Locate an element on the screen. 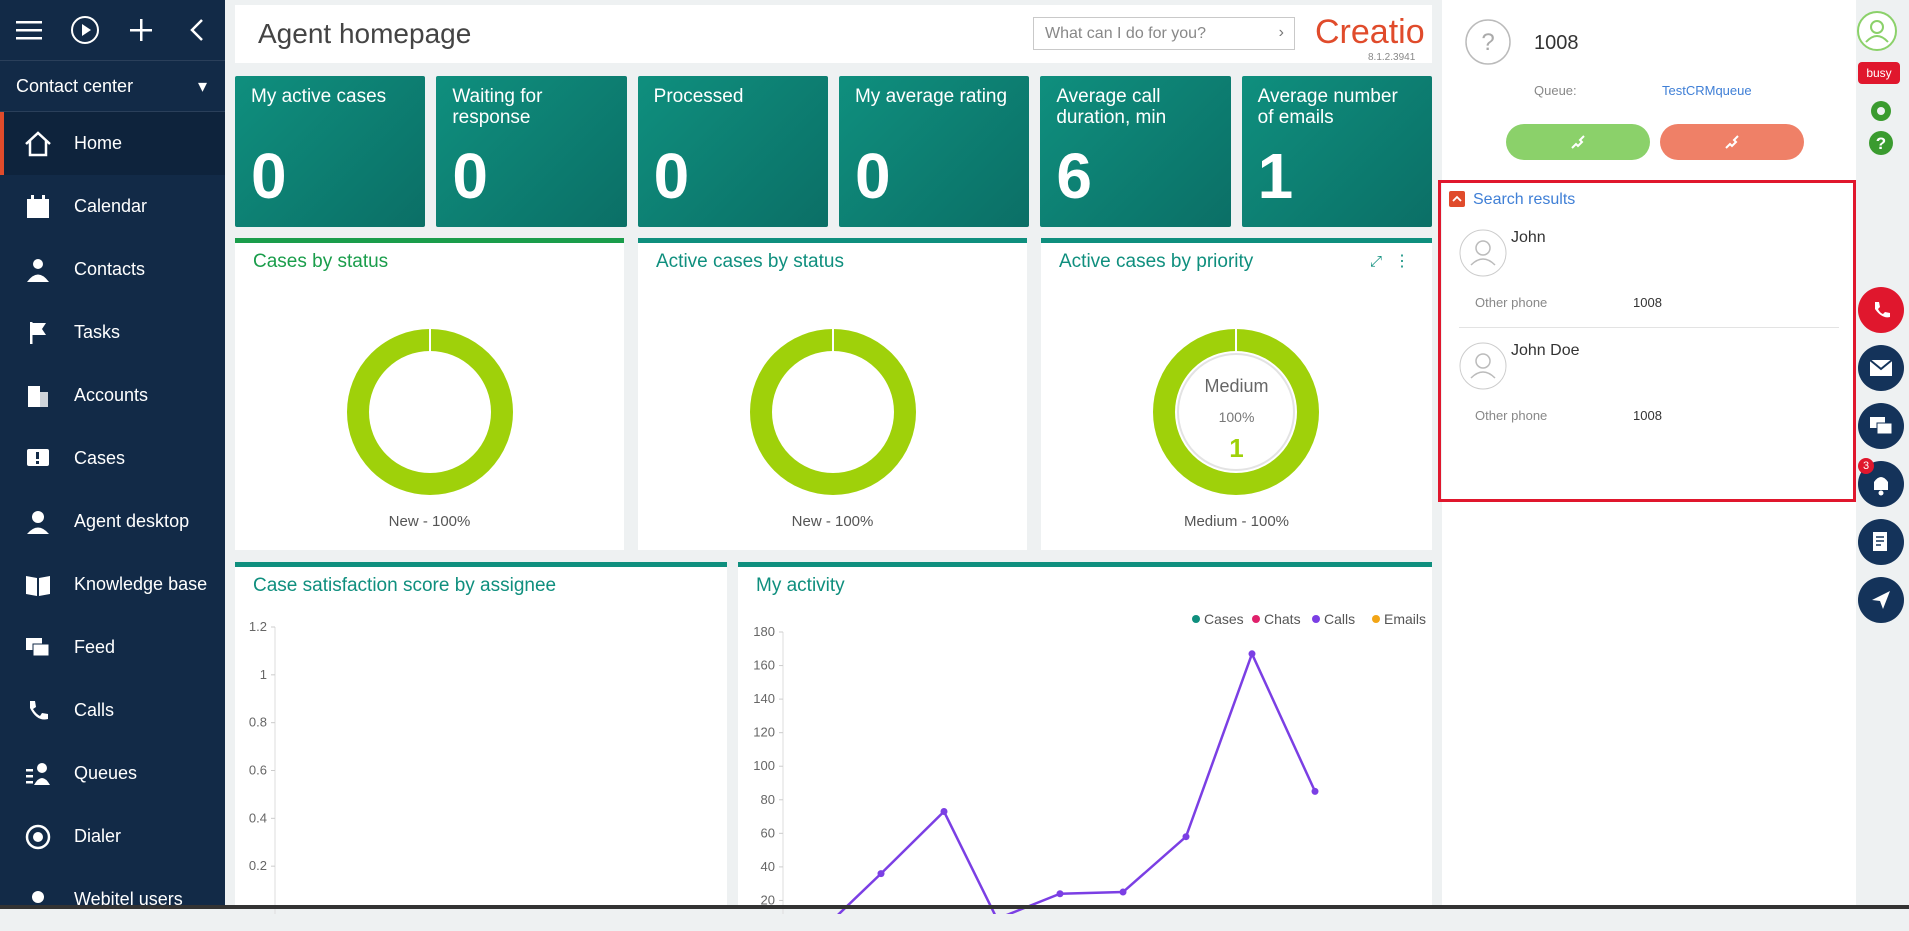  play-icon is located at coordinates (85, 30).